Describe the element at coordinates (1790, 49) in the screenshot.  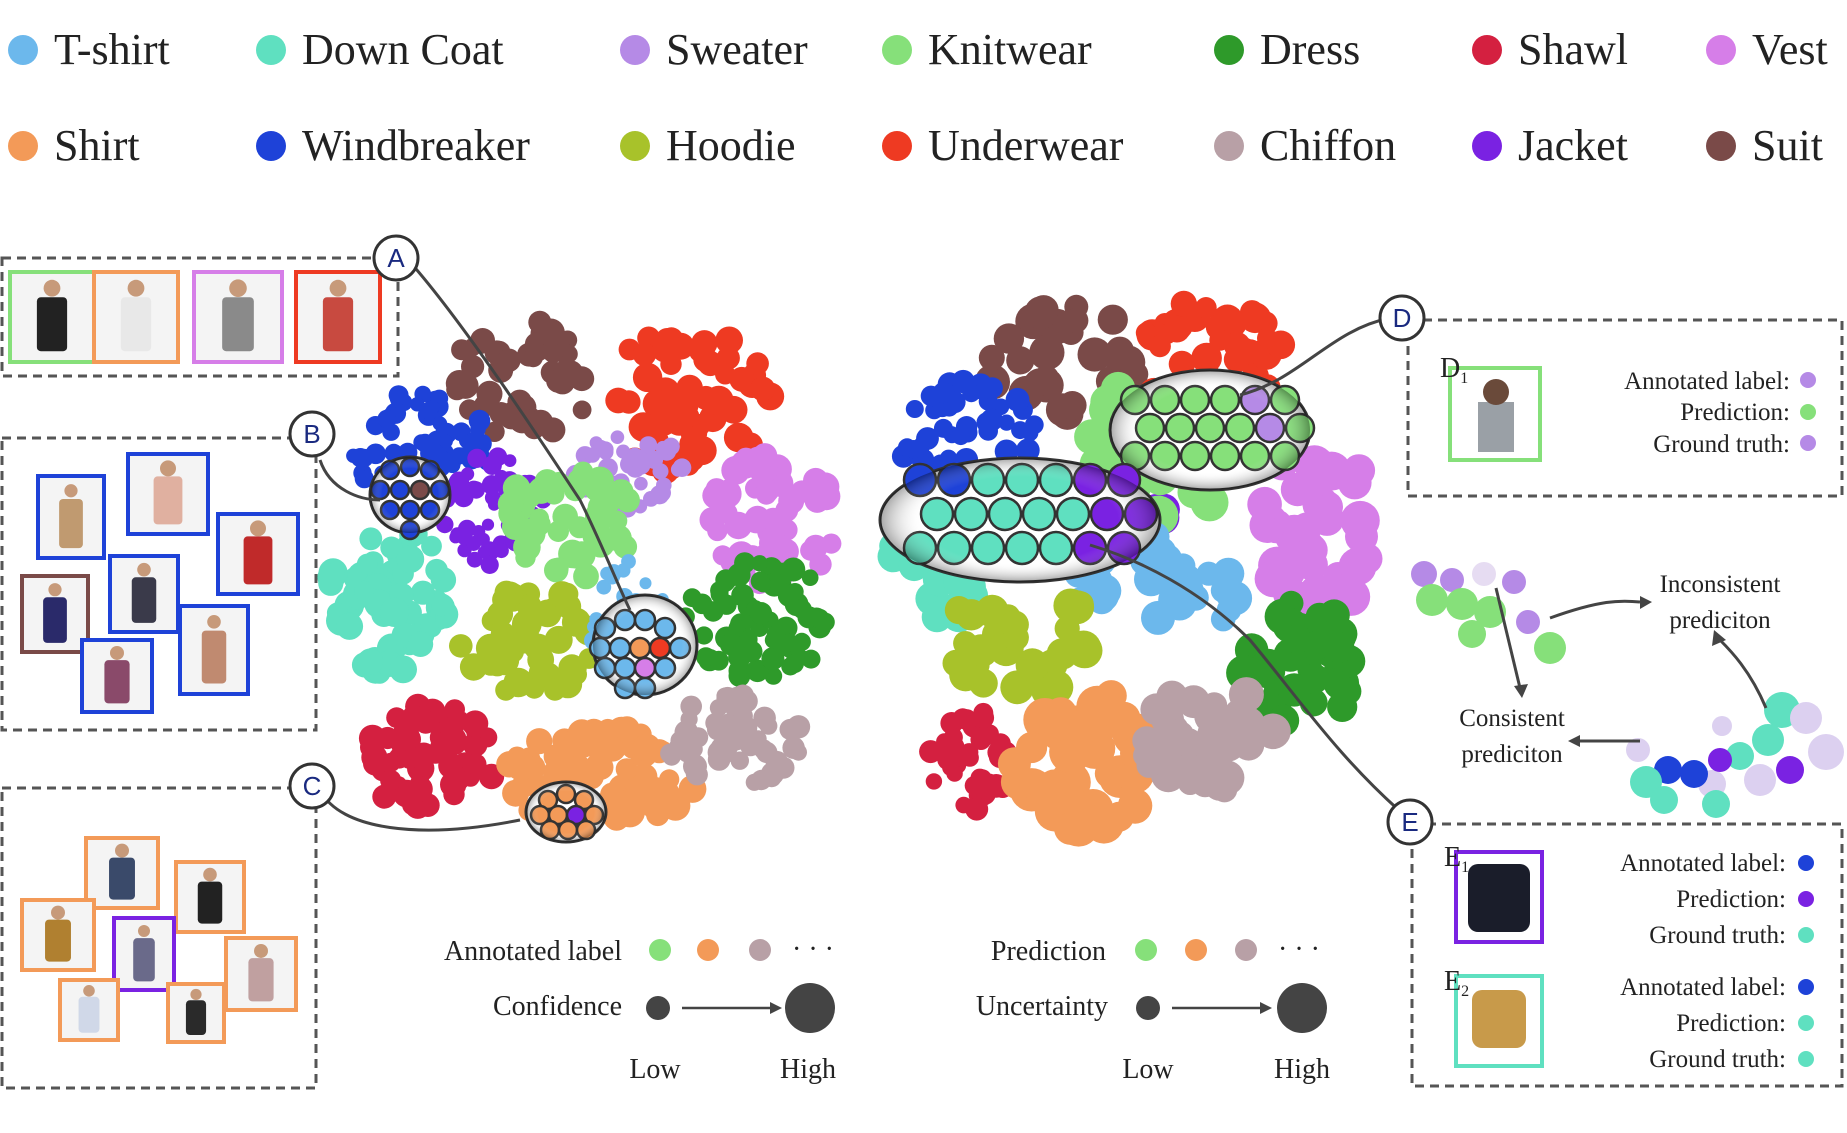
I see `legend-label: Vest` at that location.